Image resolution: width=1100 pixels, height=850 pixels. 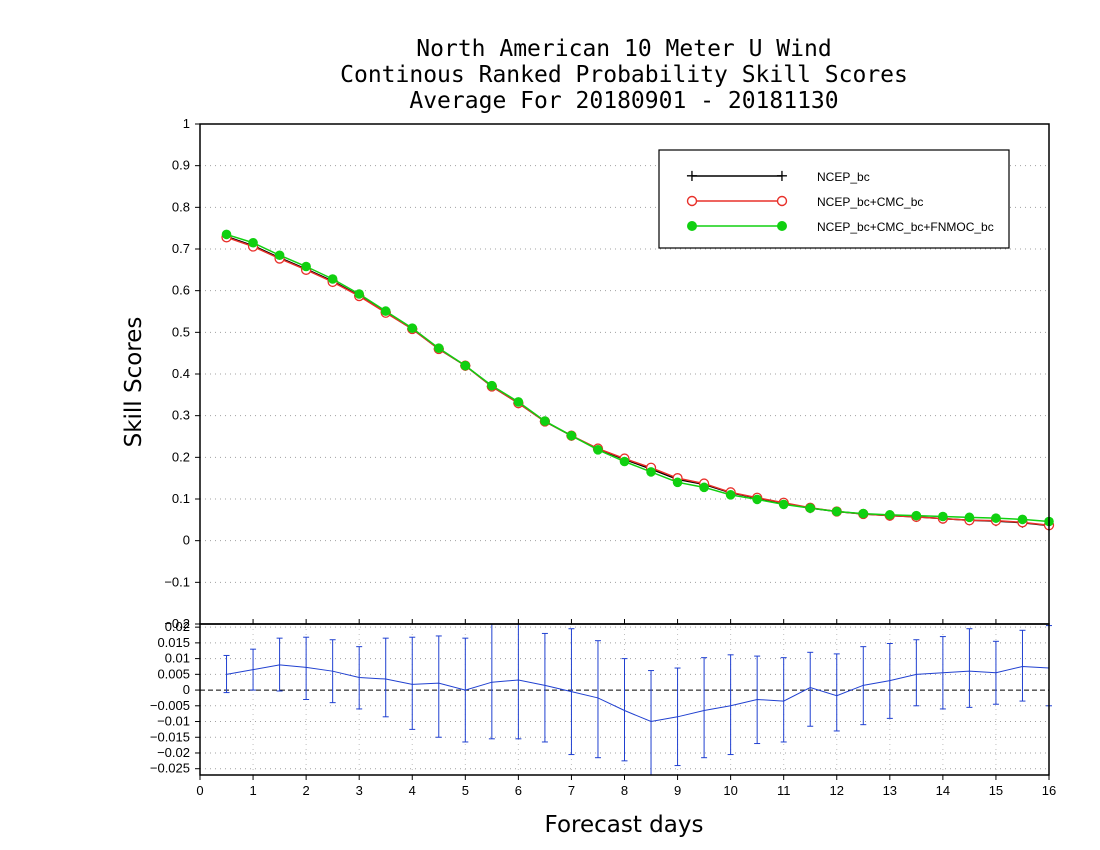 What do you see at coordinates (186, 540) in the screenshot?
I see `top-y-tick-label: 0` at bounding box center [186, 540].